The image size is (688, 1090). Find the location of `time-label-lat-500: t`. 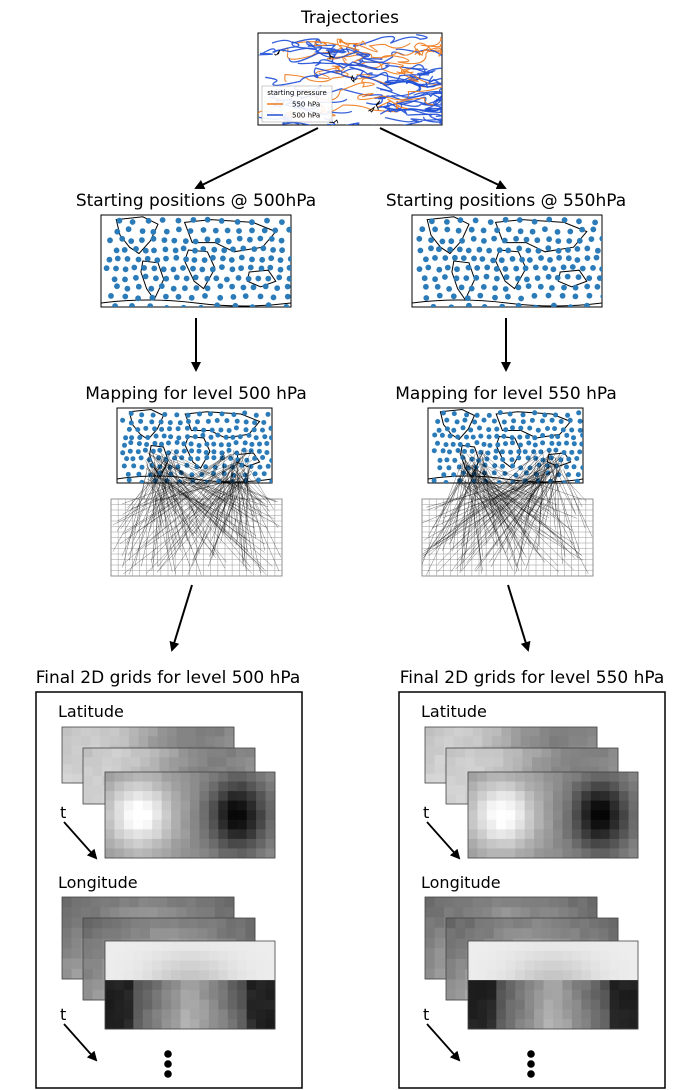

time-label-lat-500: t is located at coordinates (63, 812).